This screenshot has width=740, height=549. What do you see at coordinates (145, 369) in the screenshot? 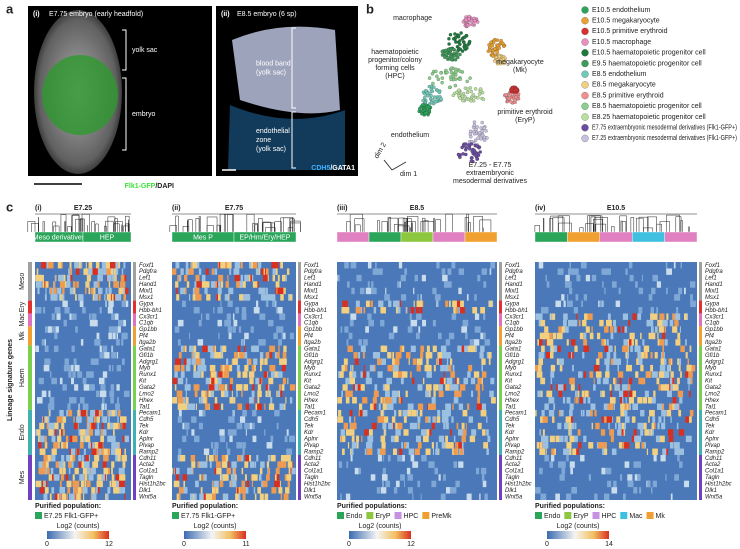
I see `gene-label: Myb` at bounding box center [145, 369].